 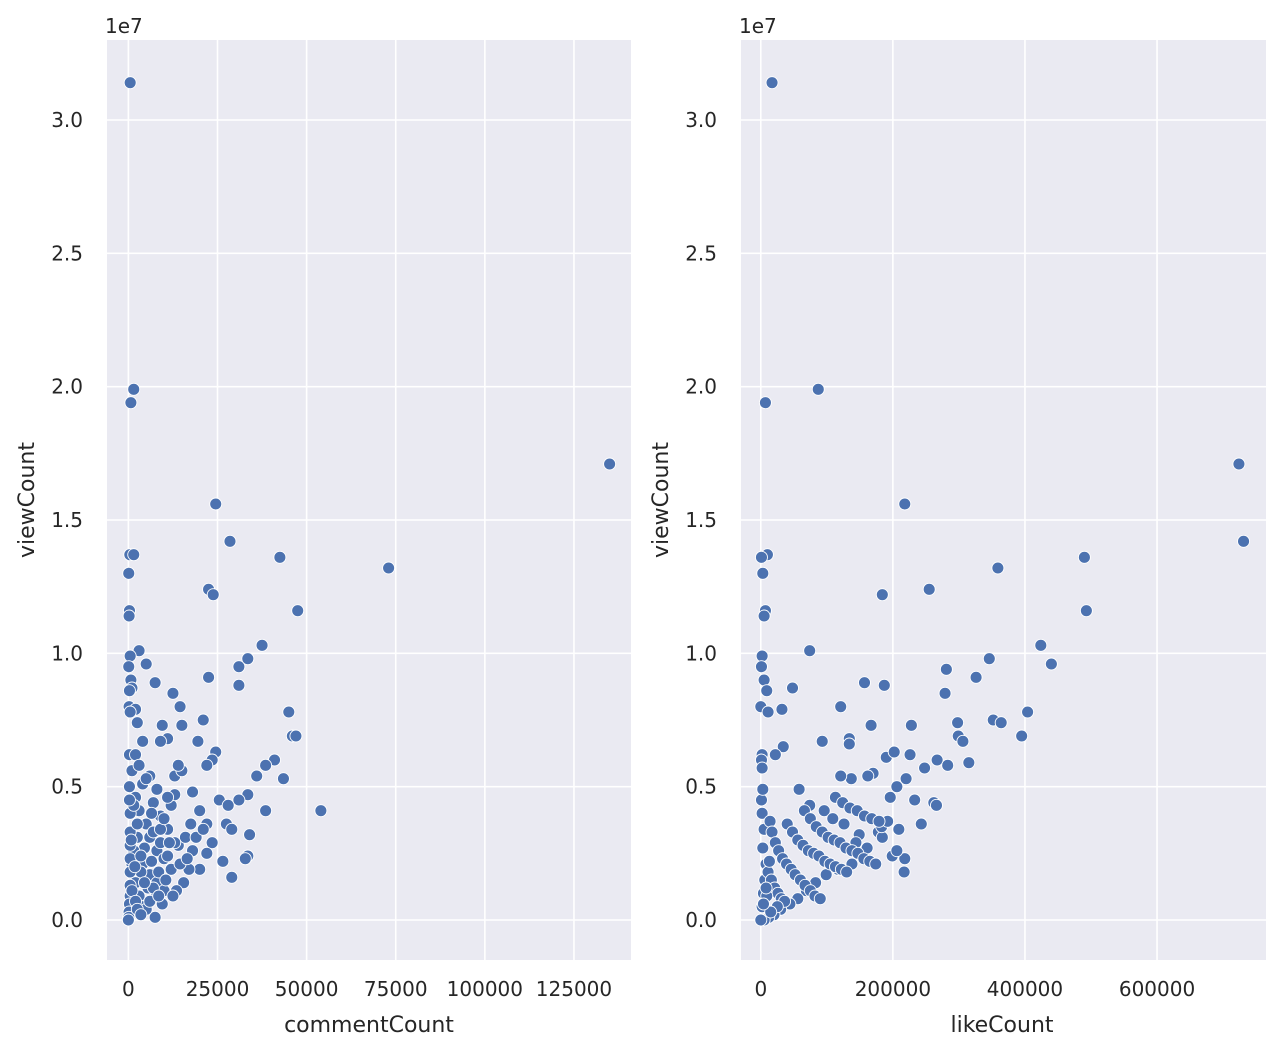 What do you see at coordinates (893, 989) in the screenshot?
I see `right-xtick-label: 200000` at bounding box center [893, 989].